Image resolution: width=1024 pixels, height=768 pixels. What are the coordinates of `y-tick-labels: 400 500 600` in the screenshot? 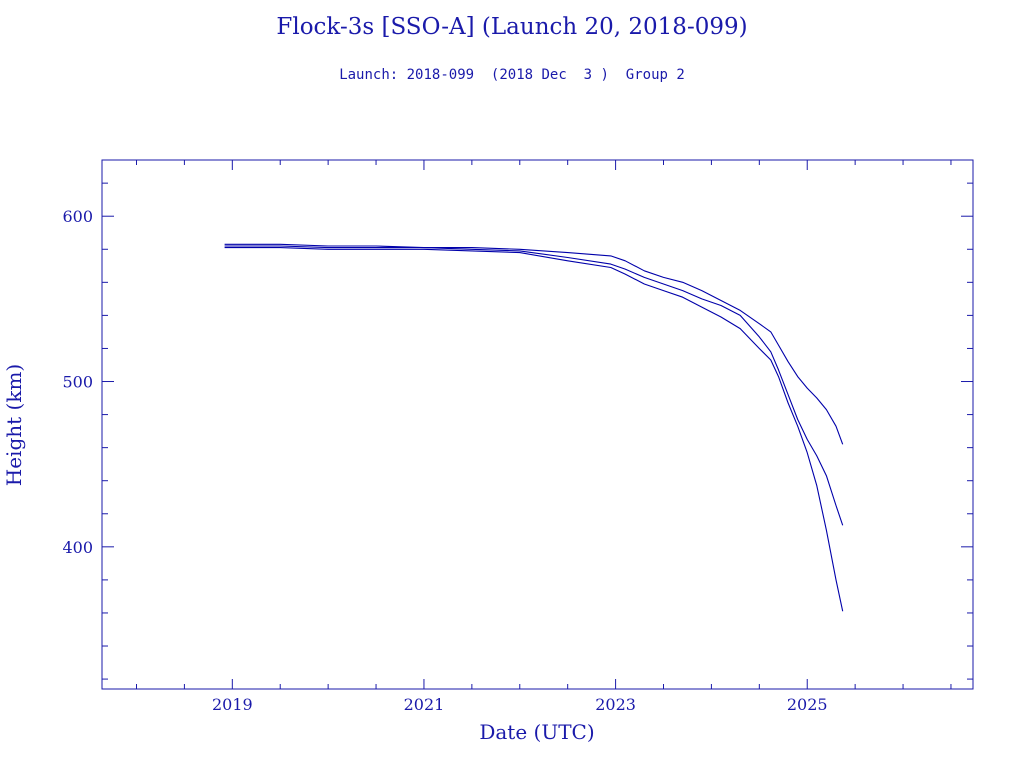 It's located at (77, 382).